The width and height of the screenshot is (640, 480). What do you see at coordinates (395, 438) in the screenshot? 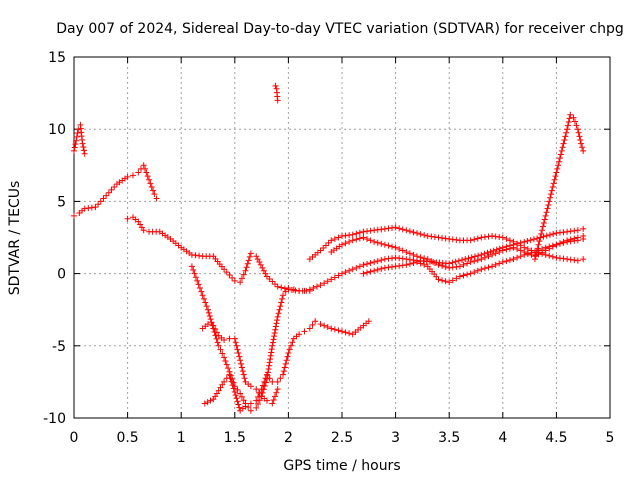
I see `x-tick-label: 3` at bounding box center [395, 438].